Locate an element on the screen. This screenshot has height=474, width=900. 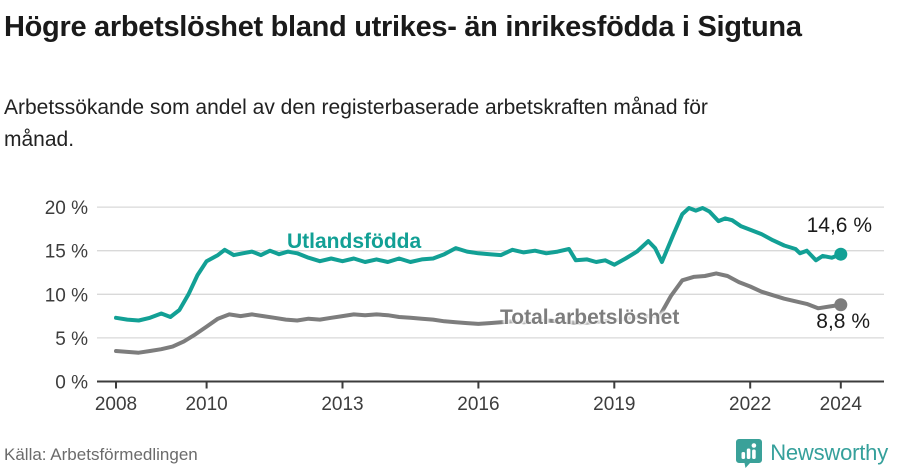
end-value-utlandsfodda: 14,6 % is located at coordinates (839, 225).